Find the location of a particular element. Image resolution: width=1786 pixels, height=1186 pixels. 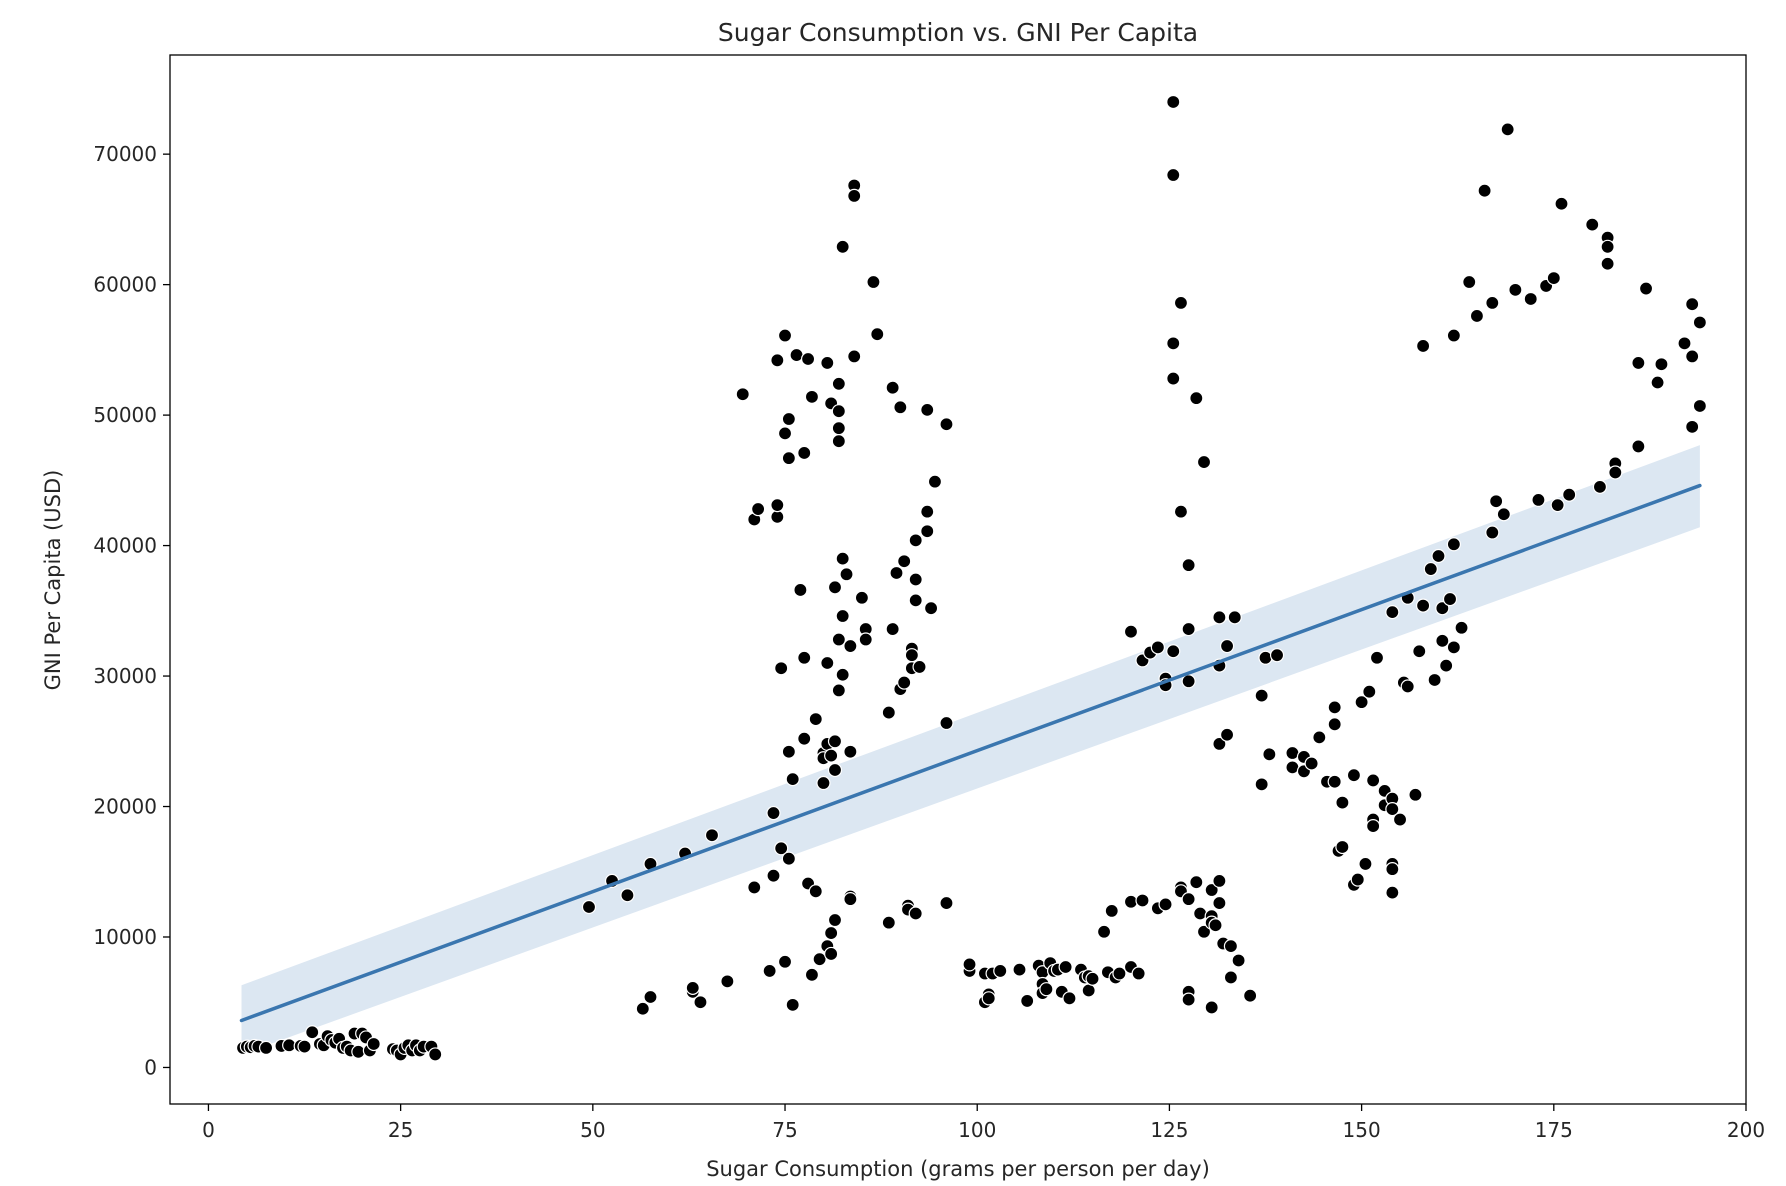

x-tick-label: 25 is located at coordinates (400, 1130).